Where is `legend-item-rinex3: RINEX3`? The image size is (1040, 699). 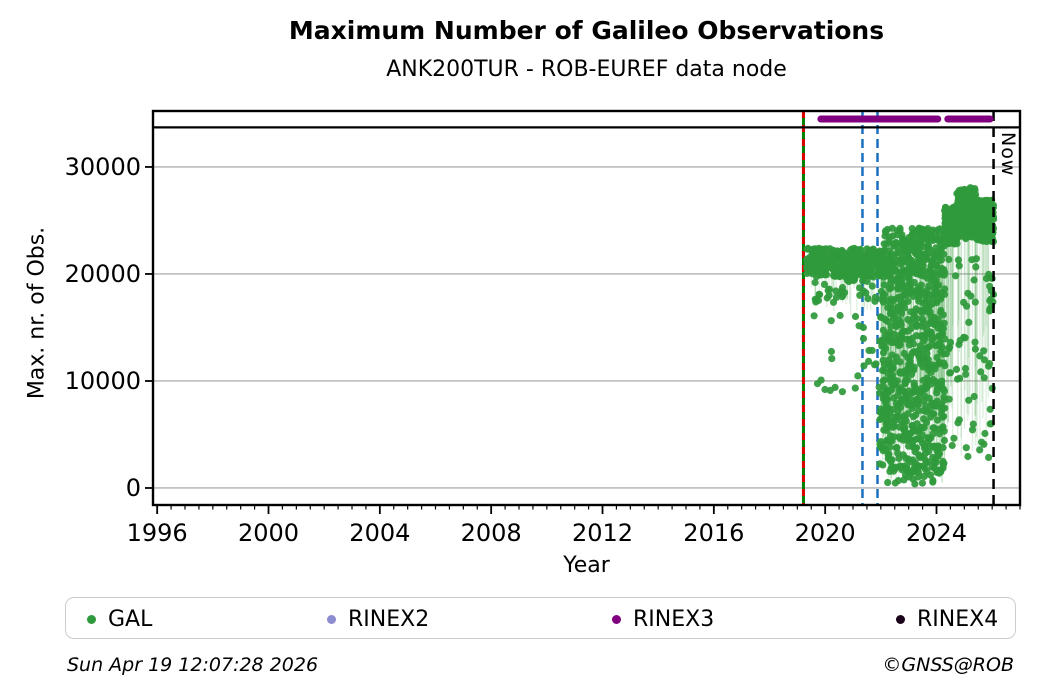 legend-item-rinex3: RINEX3 is located at coordinates (663, 619).